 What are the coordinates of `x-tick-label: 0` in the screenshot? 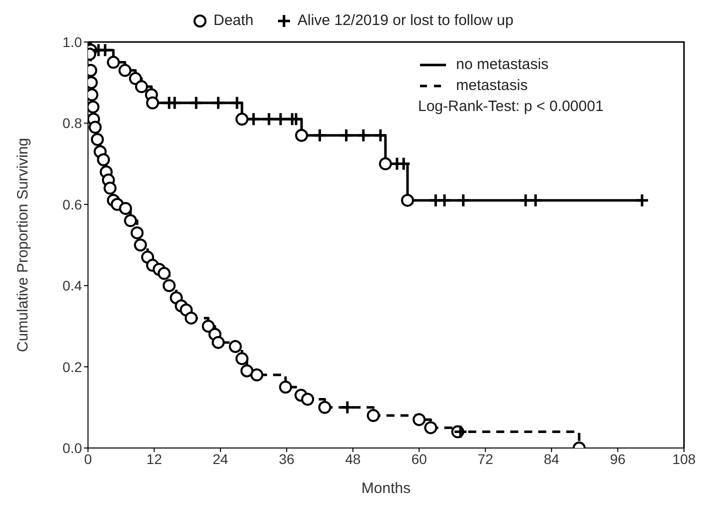 It's located at (88, 458).